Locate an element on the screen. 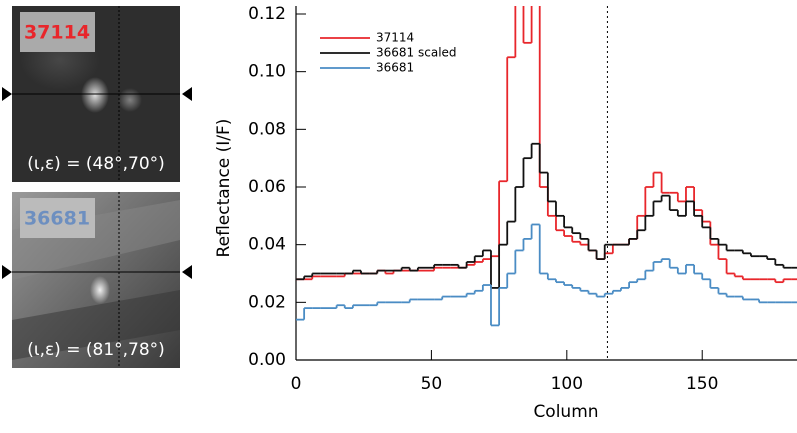  y-axis-label: Reflectance (I/F) is located at coordinates (224, 188).